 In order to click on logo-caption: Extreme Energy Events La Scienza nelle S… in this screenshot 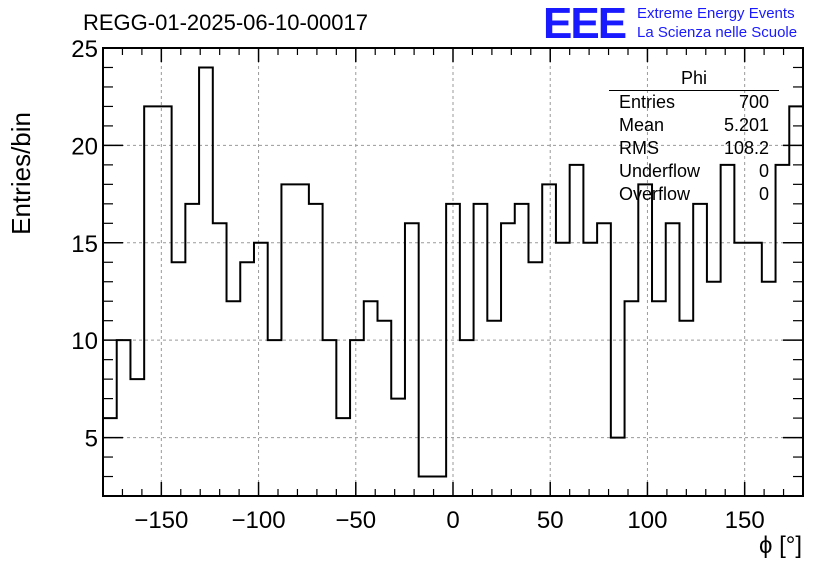, I will do `click(717, 23)`.